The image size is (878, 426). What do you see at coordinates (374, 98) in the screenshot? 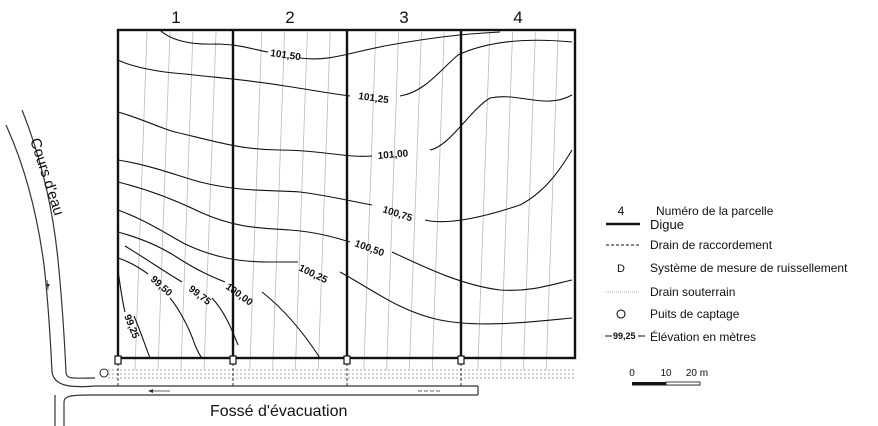
I see `contour-label: 101,25` at bounding box center [374, 98].